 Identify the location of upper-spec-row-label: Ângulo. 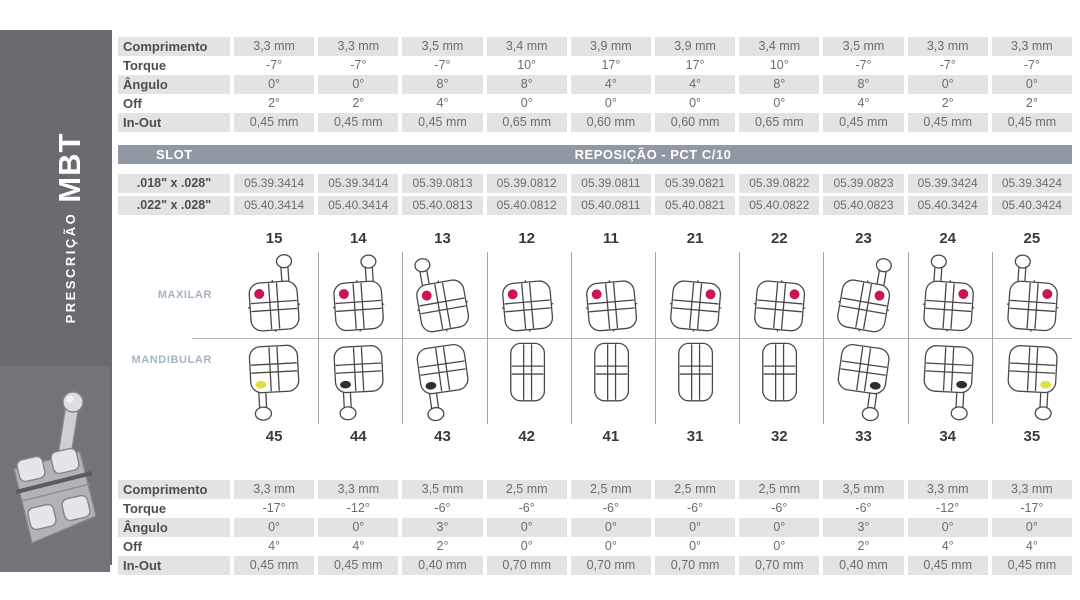
(174, 84).